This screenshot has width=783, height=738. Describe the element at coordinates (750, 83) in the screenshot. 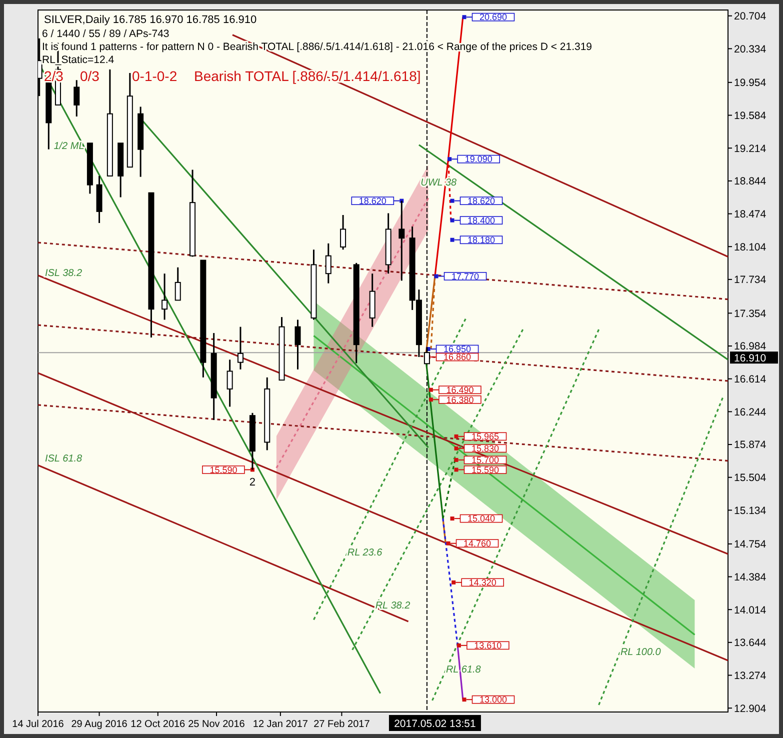

I see `y-tick-label: 19.954` at that location.